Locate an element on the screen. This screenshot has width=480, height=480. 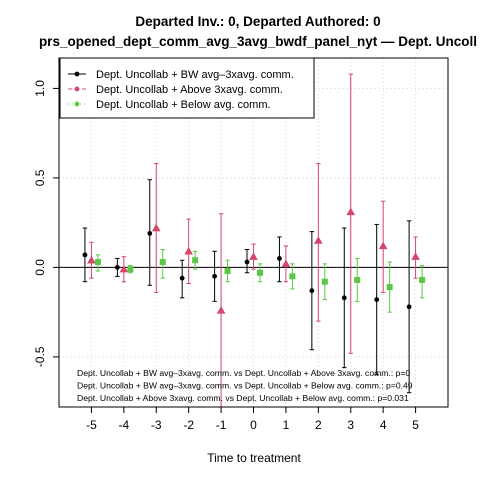
x-tick-label: -3 is located at coordinates (156, 425).